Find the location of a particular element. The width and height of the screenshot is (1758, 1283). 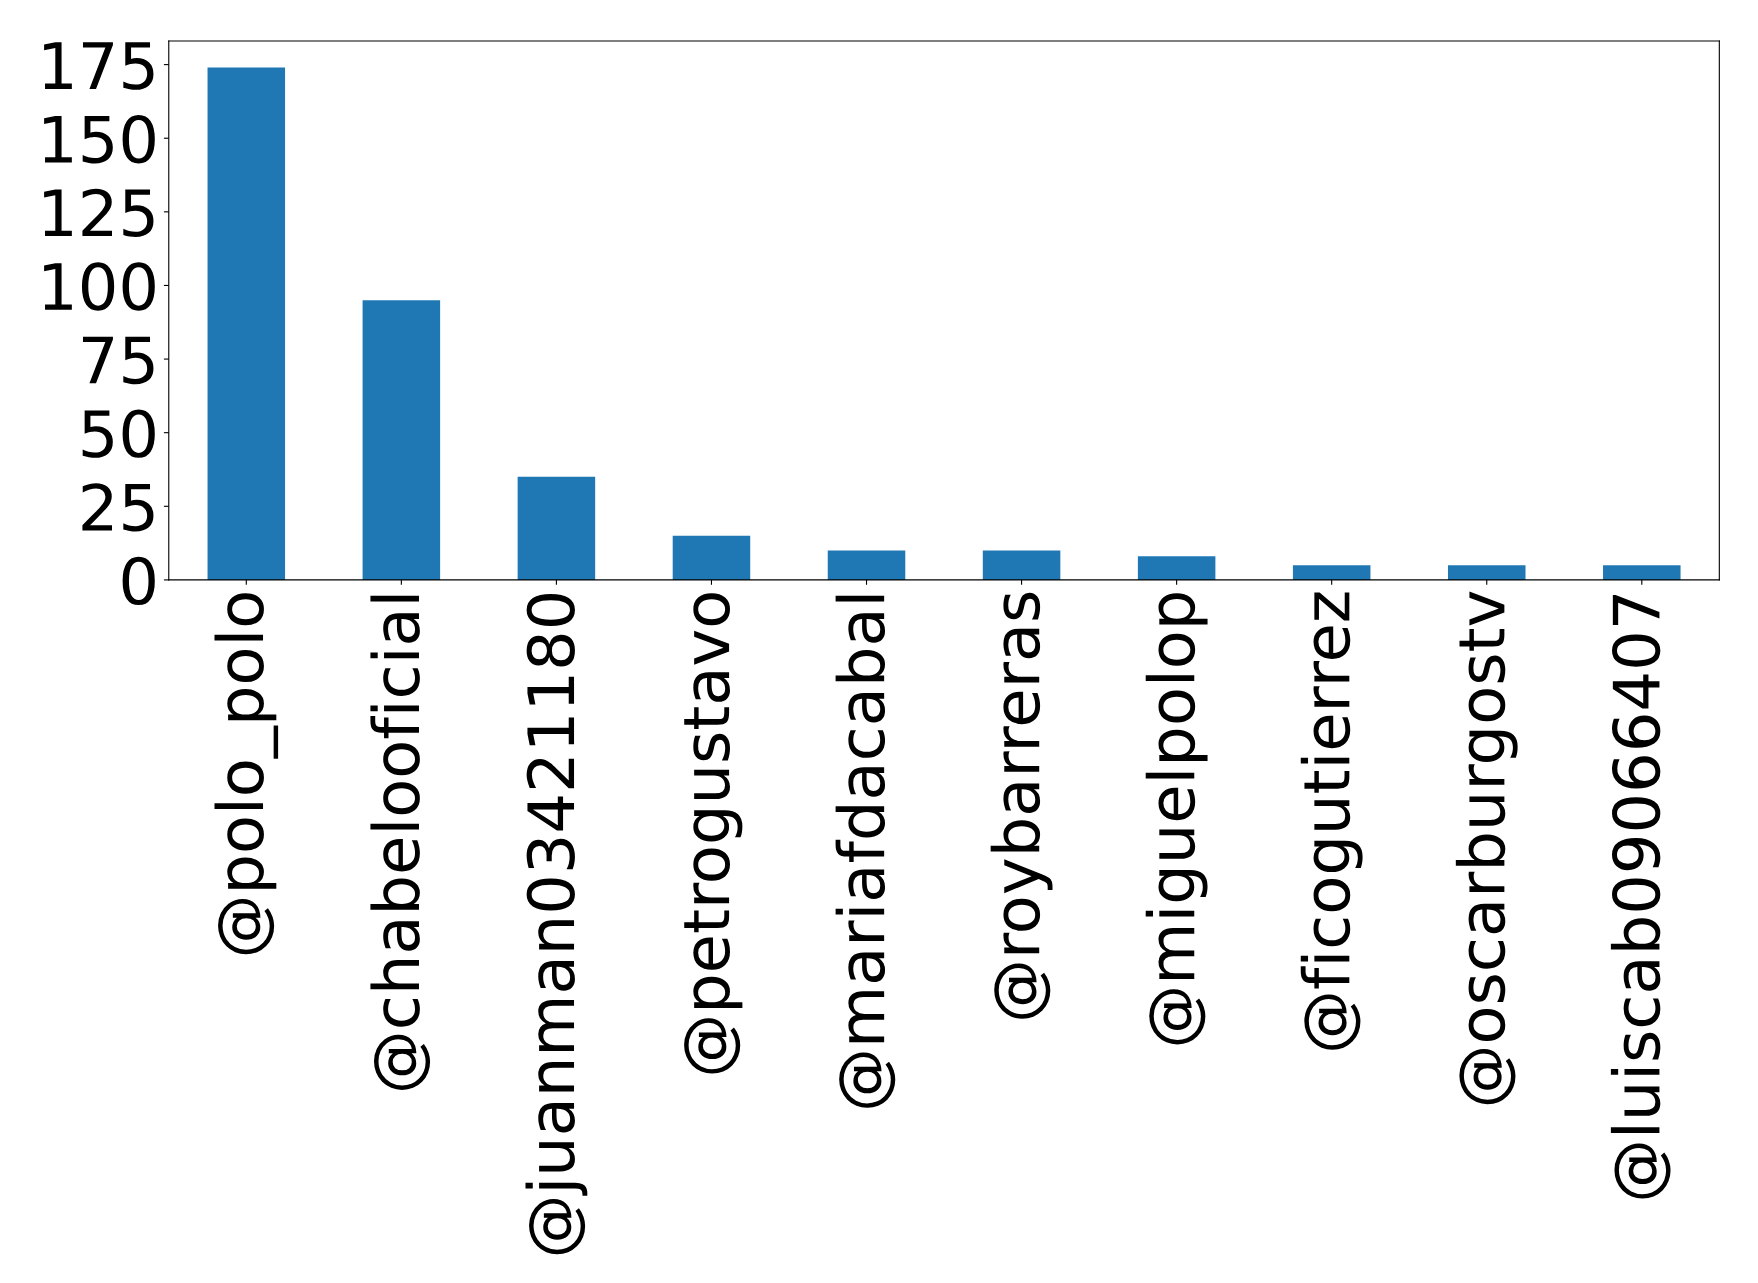

x-tick-label: @juanman03421180 is located at coordinates (556, 924).